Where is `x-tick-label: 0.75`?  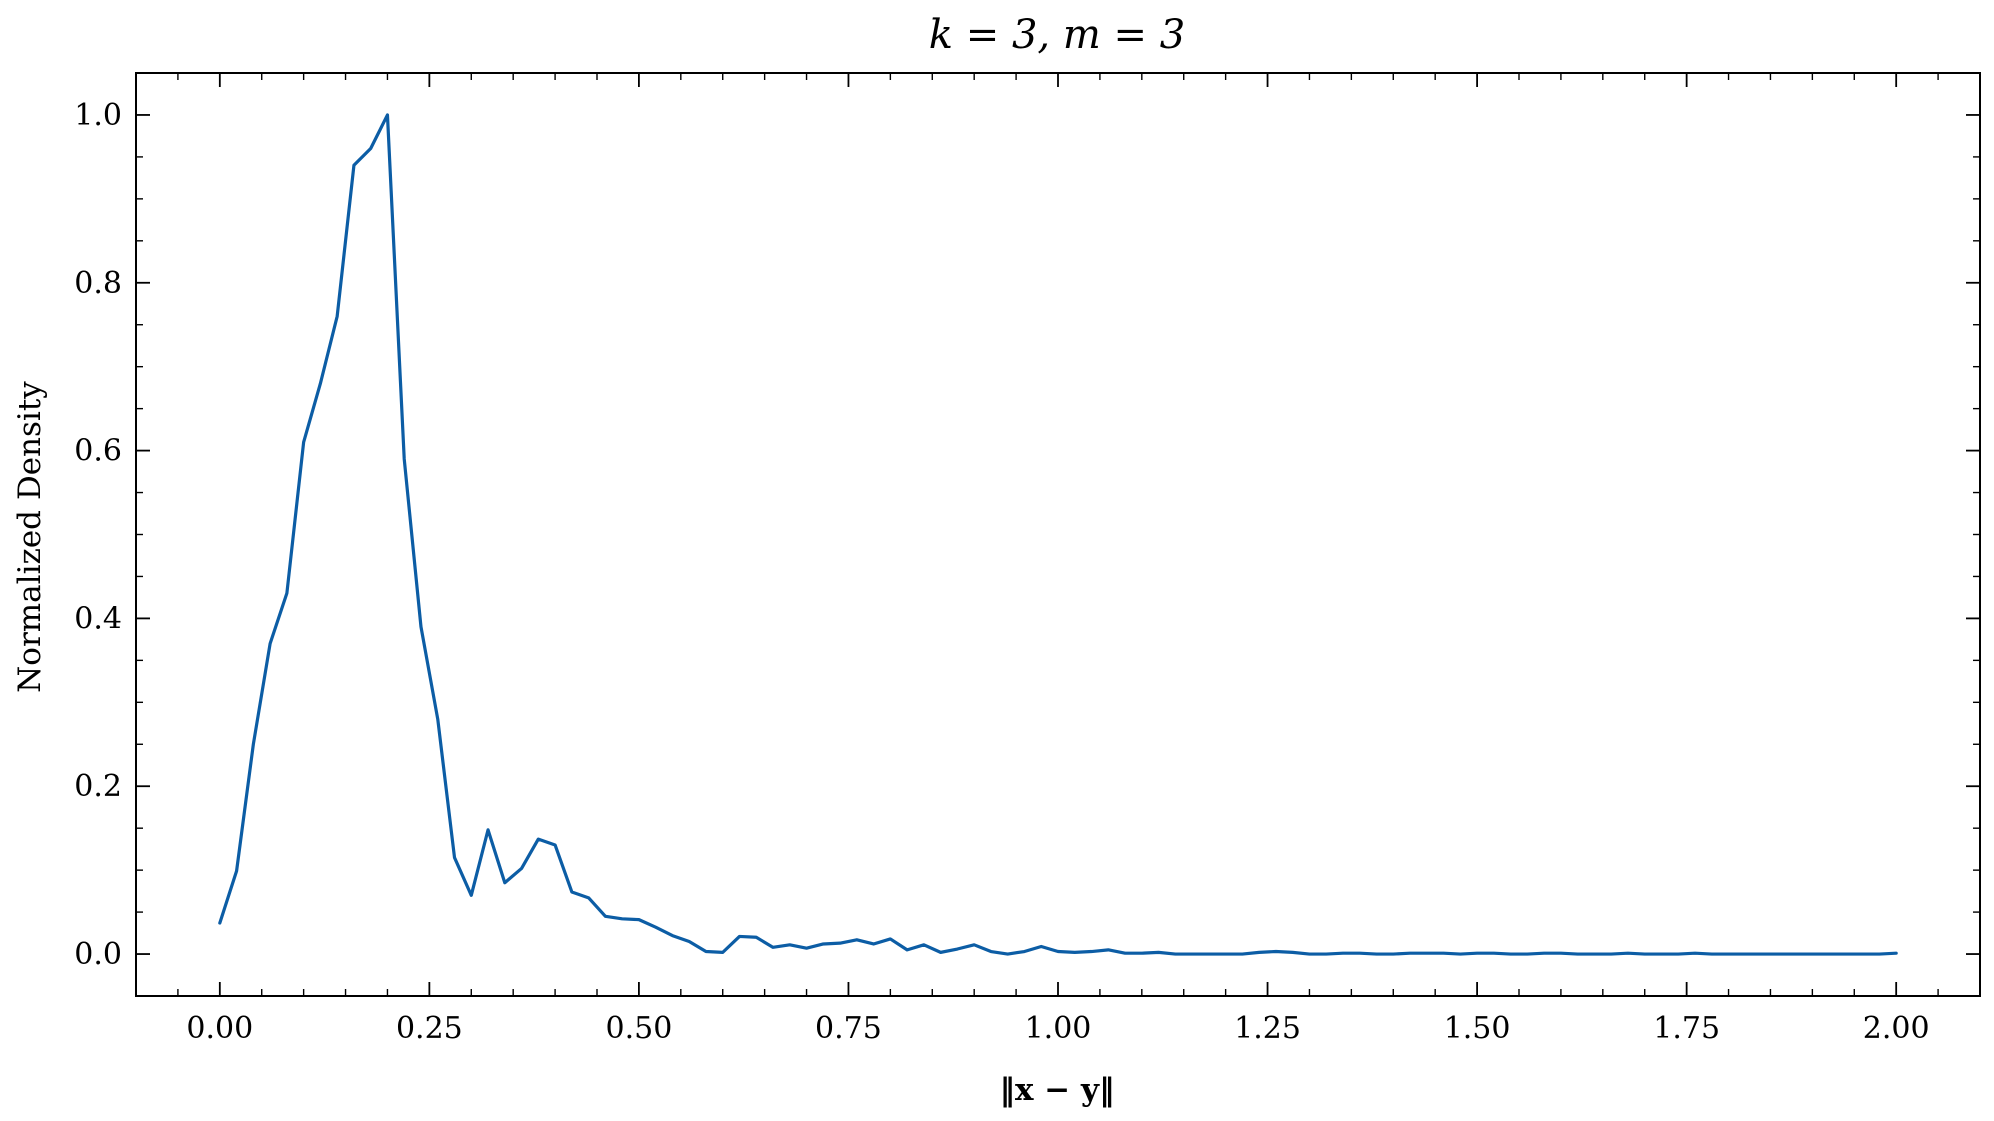
x-tick-label: 0.75 is located at coordinates (848, 1028).